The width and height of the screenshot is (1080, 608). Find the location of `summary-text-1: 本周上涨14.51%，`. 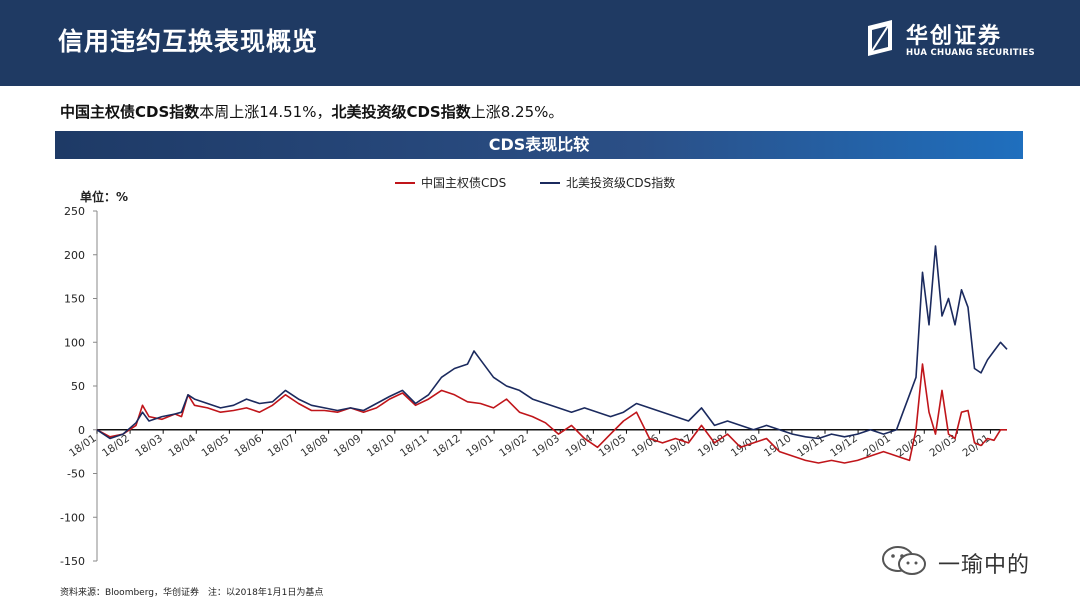

summary-text-1: 本周上涨14.51%， is located at coordinates (265, 112).